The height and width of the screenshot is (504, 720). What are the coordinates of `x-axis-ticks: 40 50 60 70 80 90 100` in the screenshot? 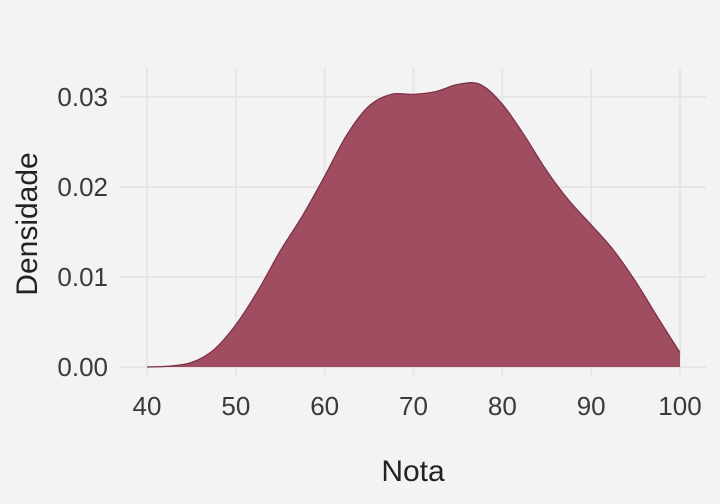 It's located at (417, 406).